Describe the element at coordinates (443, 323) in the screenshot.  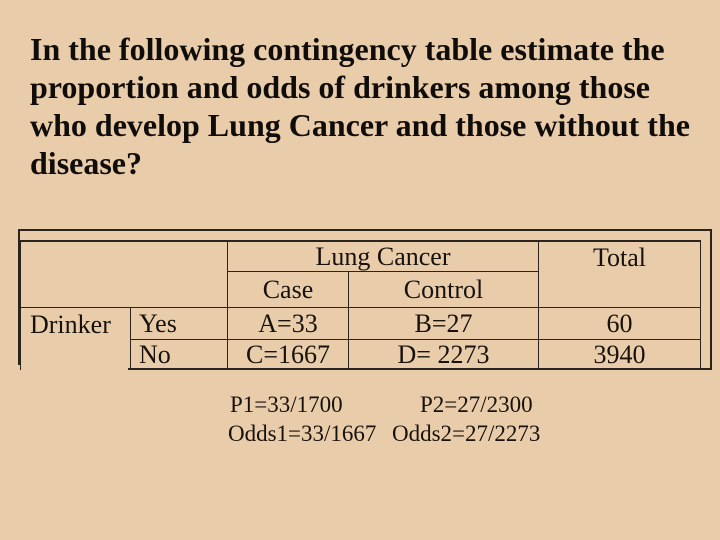
I see `cell-control-yes: B=27` at that location.